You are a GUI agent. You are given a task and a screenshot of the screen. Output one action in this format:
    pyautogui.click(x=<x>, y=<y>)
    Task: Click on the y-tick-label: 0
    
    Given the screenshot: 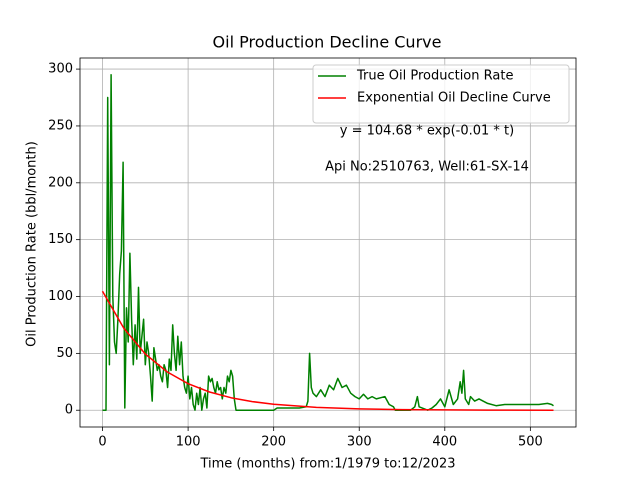 What is the action you would take?
    pyautogui.click(x=69, y=410)
    